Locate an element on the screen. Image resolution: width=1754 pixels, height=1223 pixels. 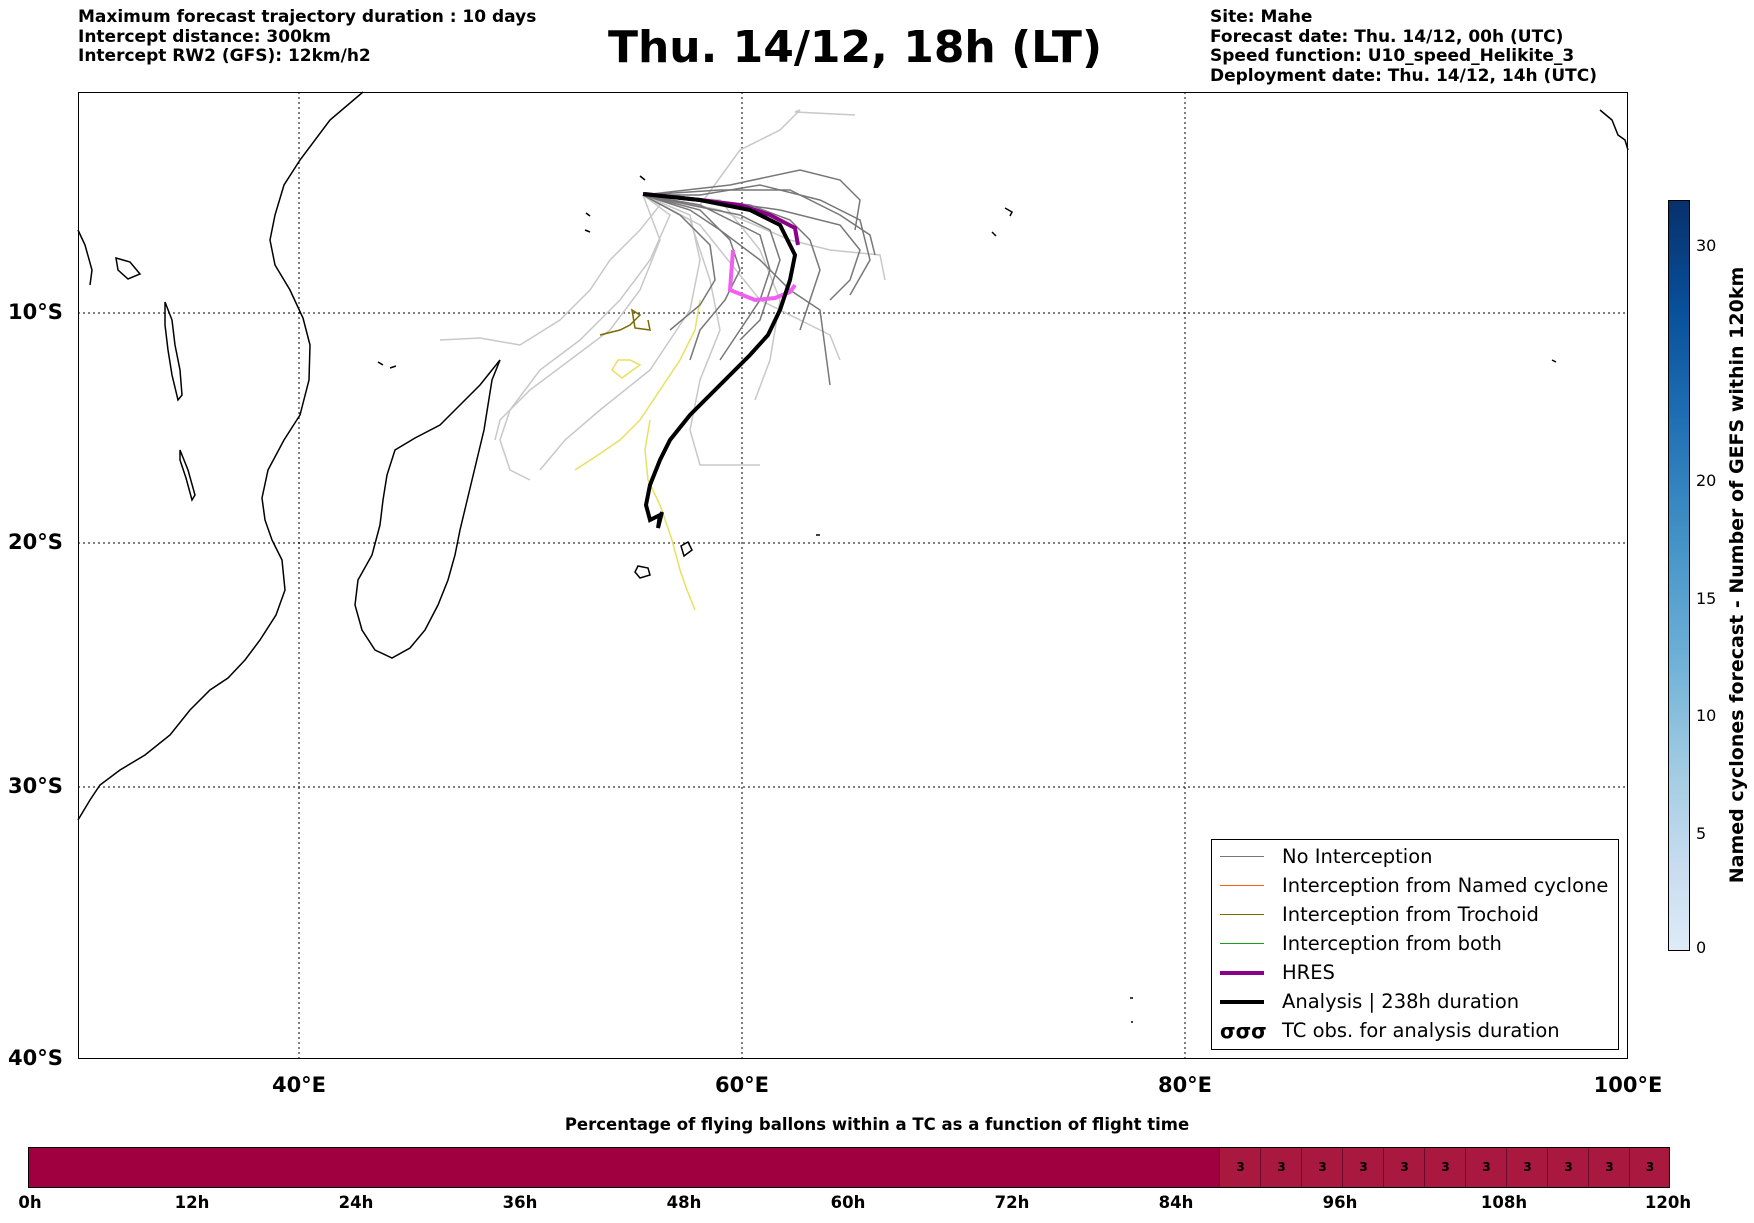
legend-item-named-cyclone: Interception from Named cyclone is located at coordinates (1414, 885).